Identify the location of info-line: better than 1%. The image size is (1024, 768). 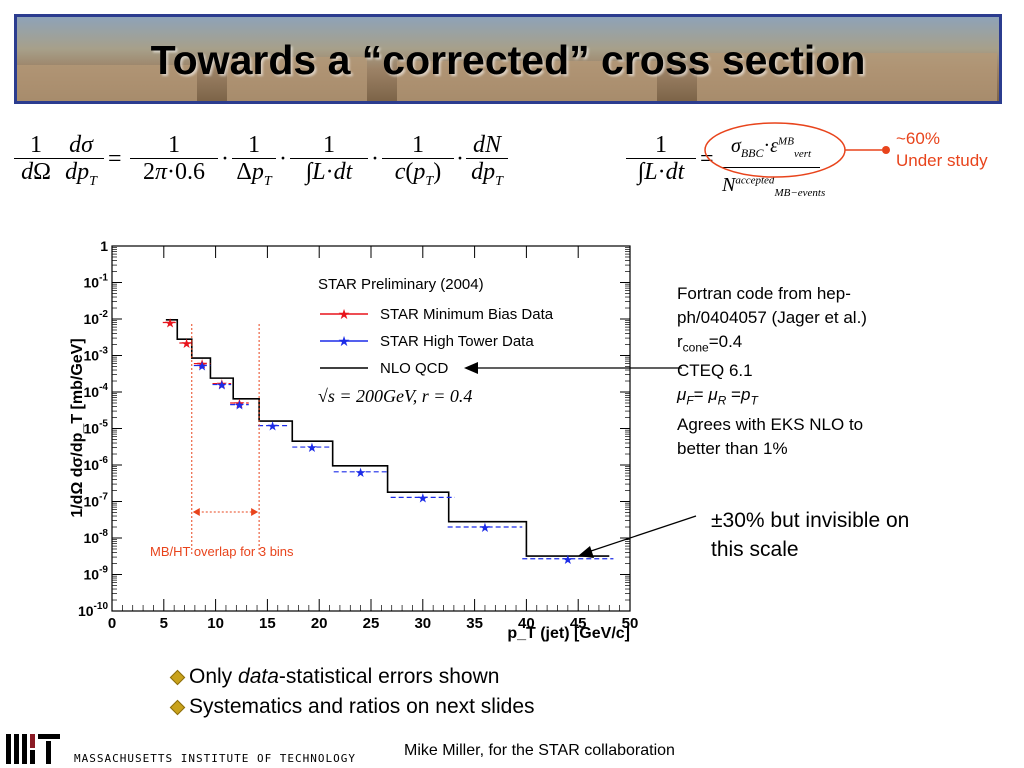
(732, 448).